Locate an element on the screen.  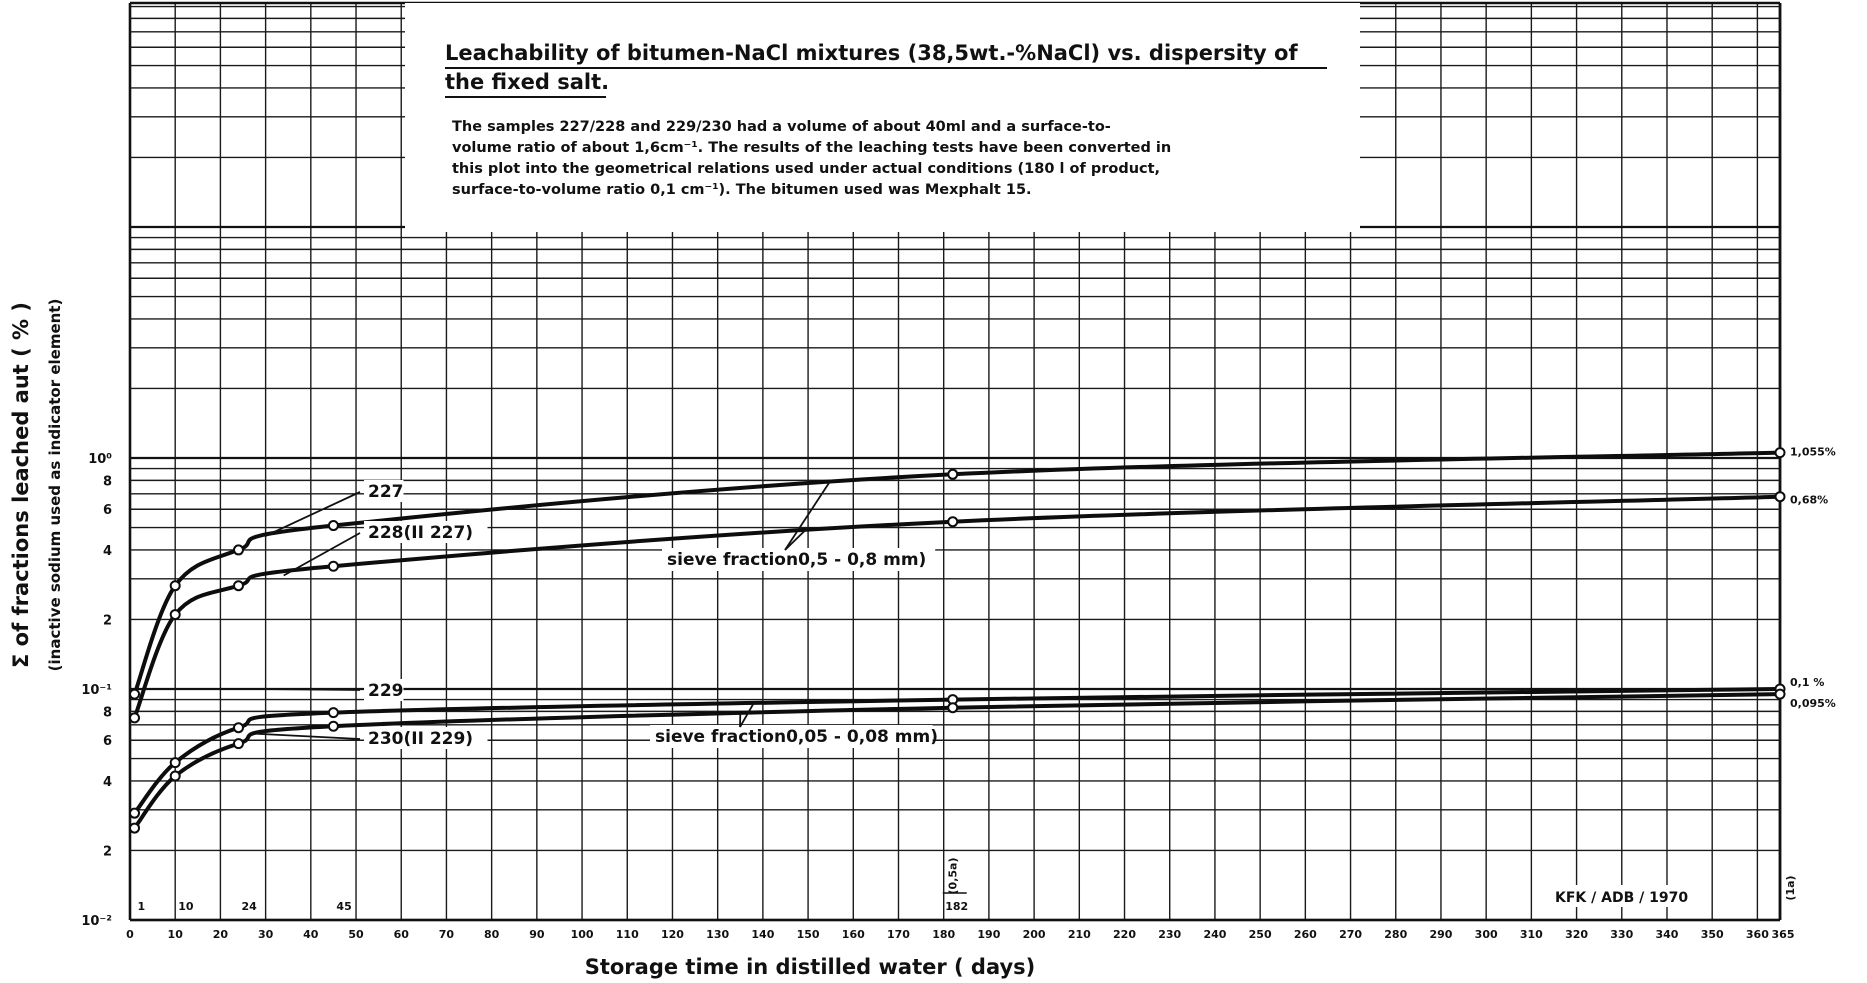
series-end-label: 0,095% is located at coordinates (1813, 703).